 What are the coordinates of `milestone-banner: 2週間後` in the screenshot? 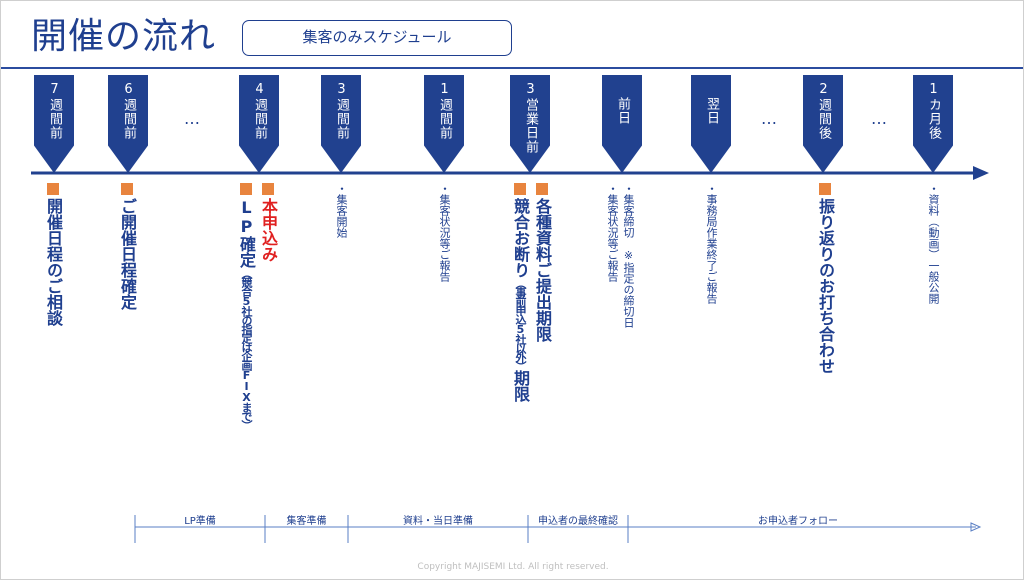 It's located at (823, 124).